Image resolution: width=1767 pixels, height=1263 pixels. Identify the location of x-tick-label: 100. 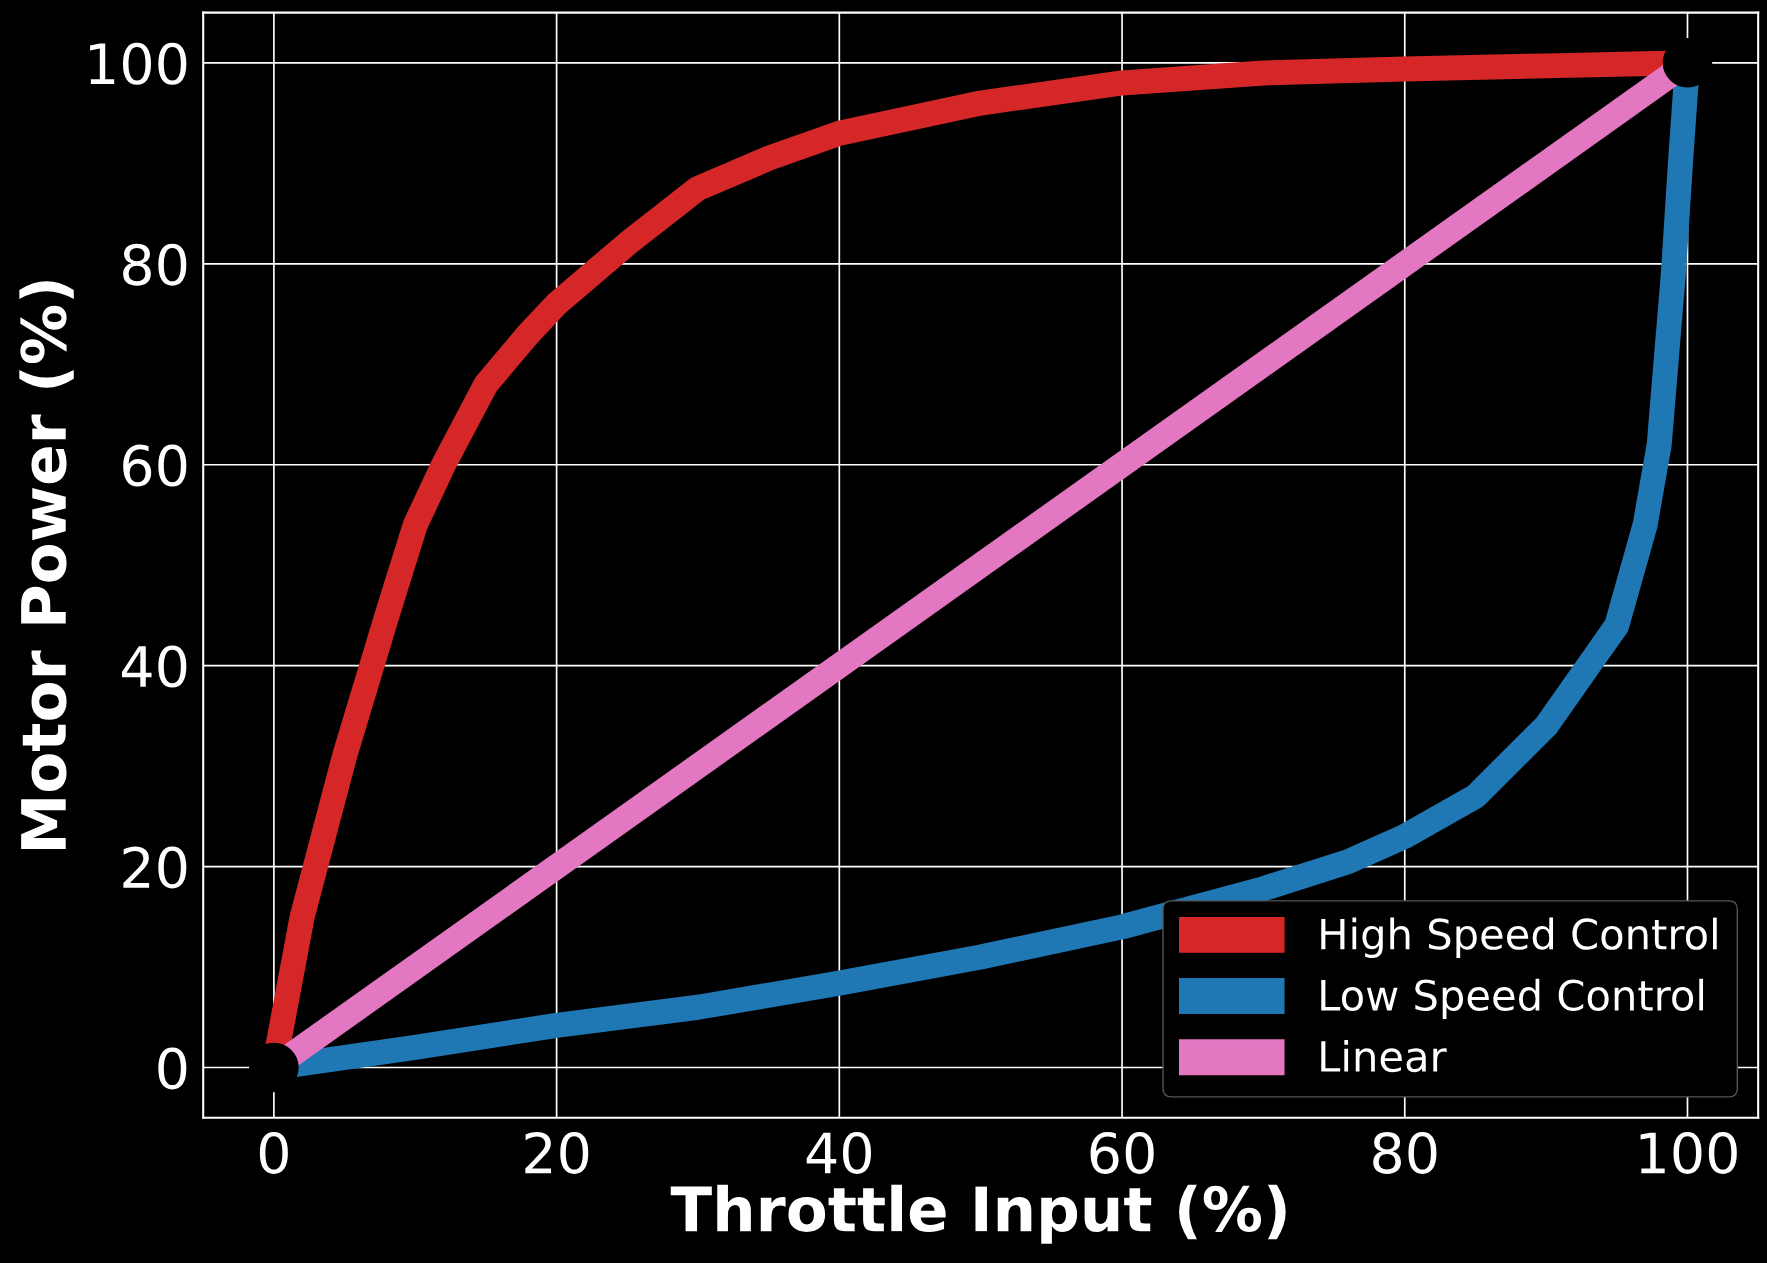
(1688, 1152).